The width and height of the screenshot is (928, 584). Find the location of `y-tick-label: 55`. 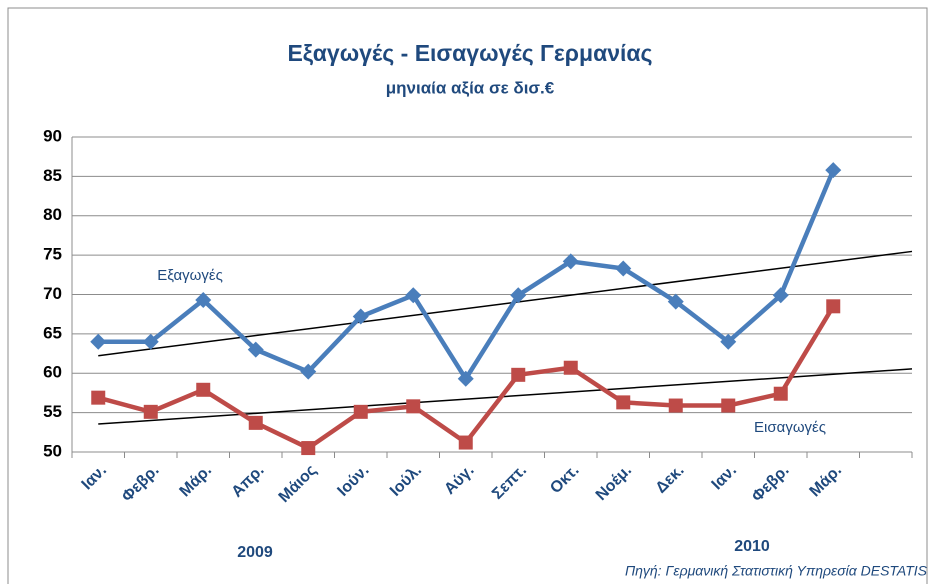

y-tick-label: 55 is located at coordinates (52, 411).